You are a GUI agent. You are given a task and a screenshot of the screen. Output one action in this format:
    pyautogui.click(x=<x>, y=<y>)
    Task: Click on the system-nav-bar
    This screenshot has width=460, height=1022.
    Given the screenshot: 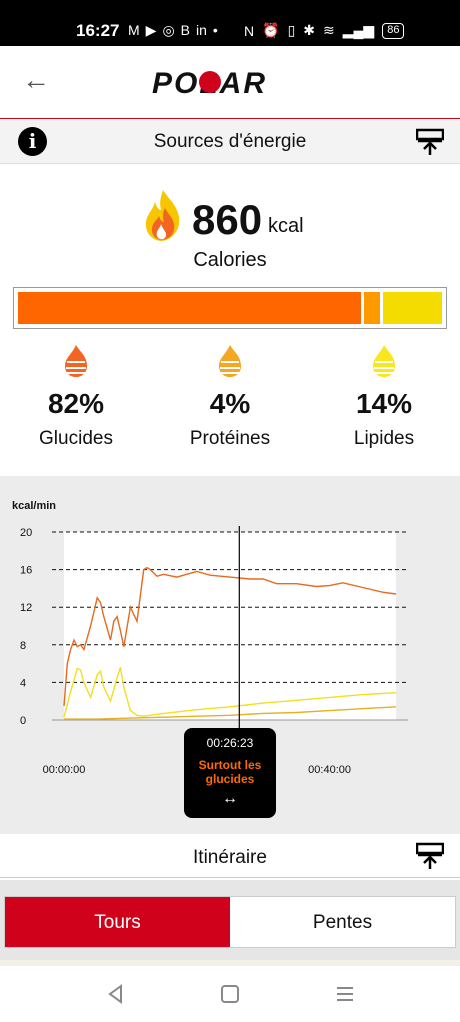 What is the action you would take?
    pyautogui.click(x=230, y=994)
    